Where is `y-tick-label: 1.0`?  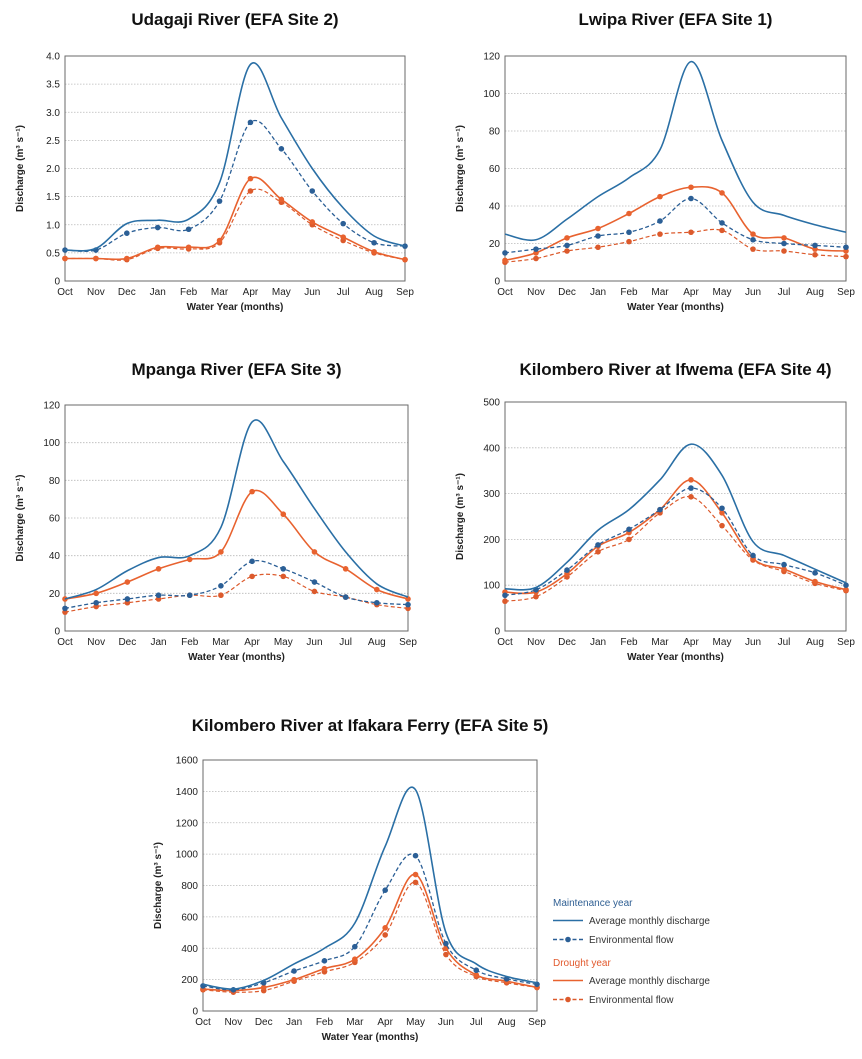
y-tick-label: 1.0 is located at coordinates (53, 225).